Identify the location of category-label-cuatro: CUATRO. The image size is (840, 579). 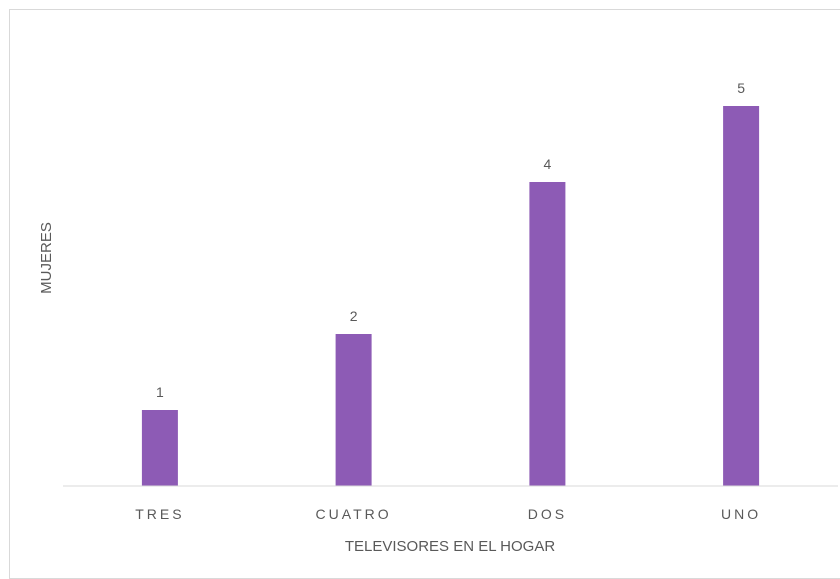
(354, 514).